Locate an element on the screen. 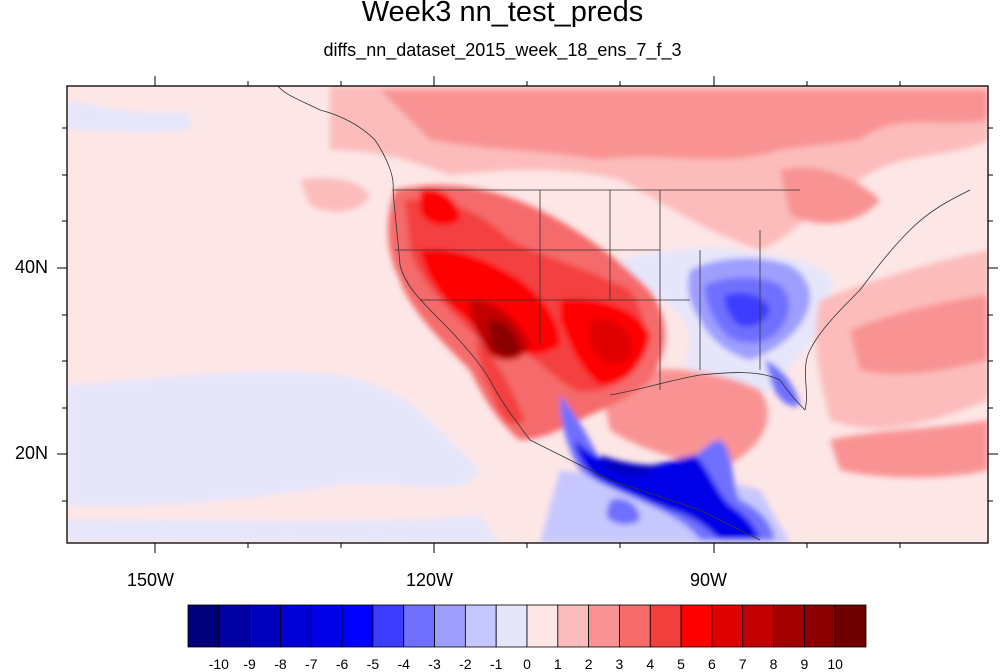  x-tick-label: 150W is located at coordinates (151, 580).